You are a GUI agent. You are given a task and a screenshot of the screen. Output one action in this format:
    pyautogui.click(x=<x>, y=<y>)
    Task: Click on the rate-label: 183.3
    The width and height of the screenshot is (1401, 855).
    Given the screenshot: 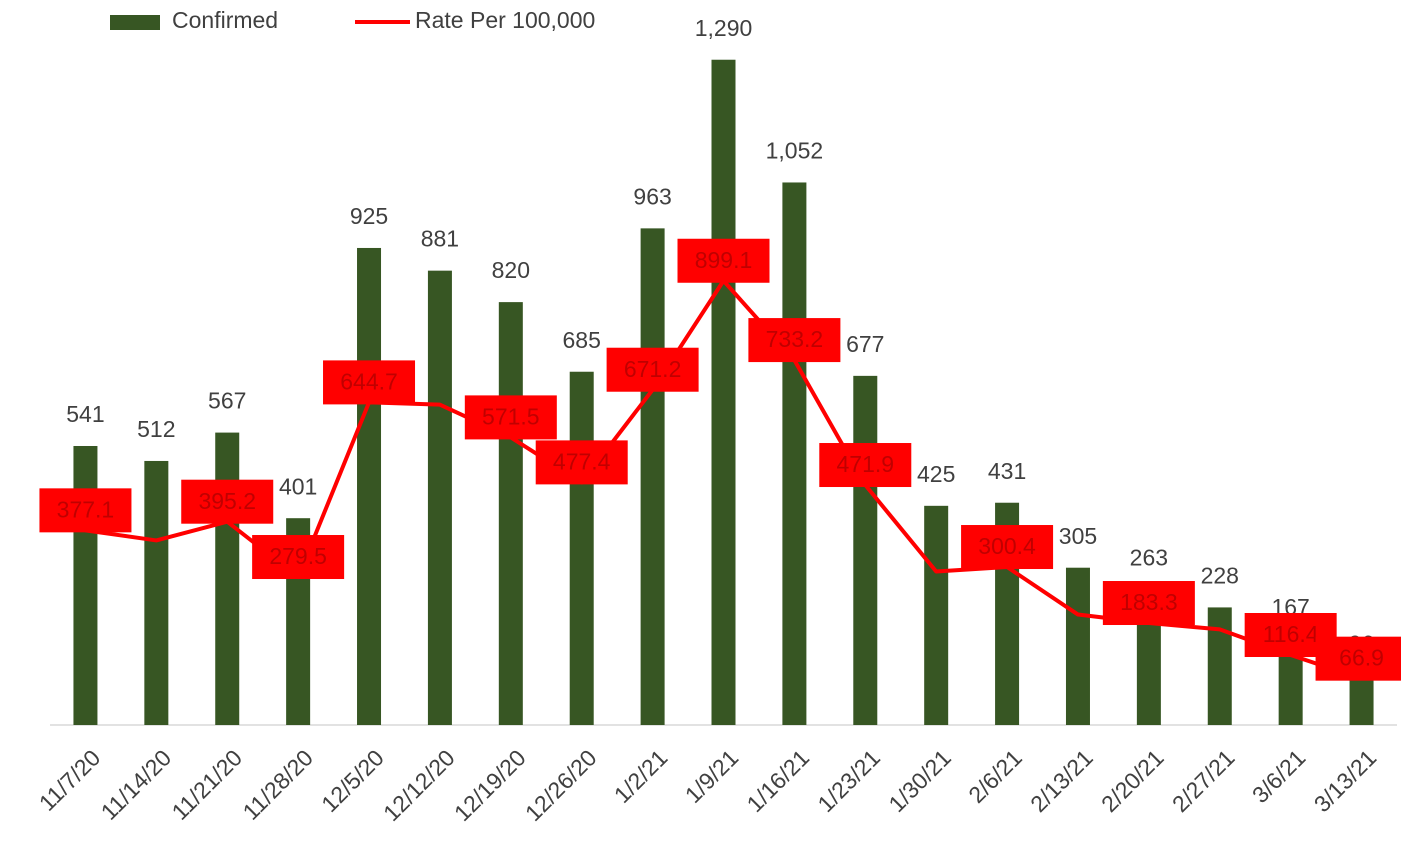 What is the action you would take?
    pyautogui.click(x=1149, y=602)
    